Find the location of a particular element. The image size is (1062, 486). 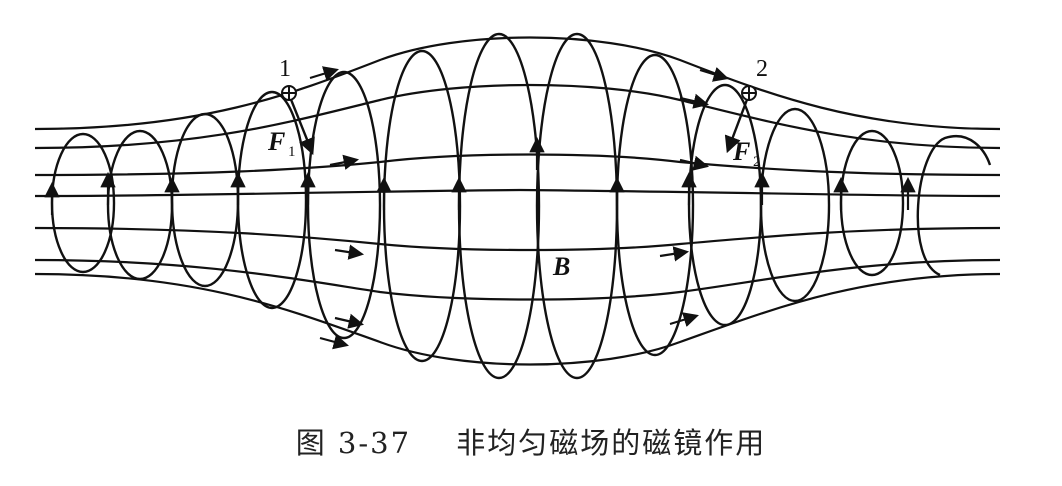

point-2-label: 2 is located at coordinates (762, 69).